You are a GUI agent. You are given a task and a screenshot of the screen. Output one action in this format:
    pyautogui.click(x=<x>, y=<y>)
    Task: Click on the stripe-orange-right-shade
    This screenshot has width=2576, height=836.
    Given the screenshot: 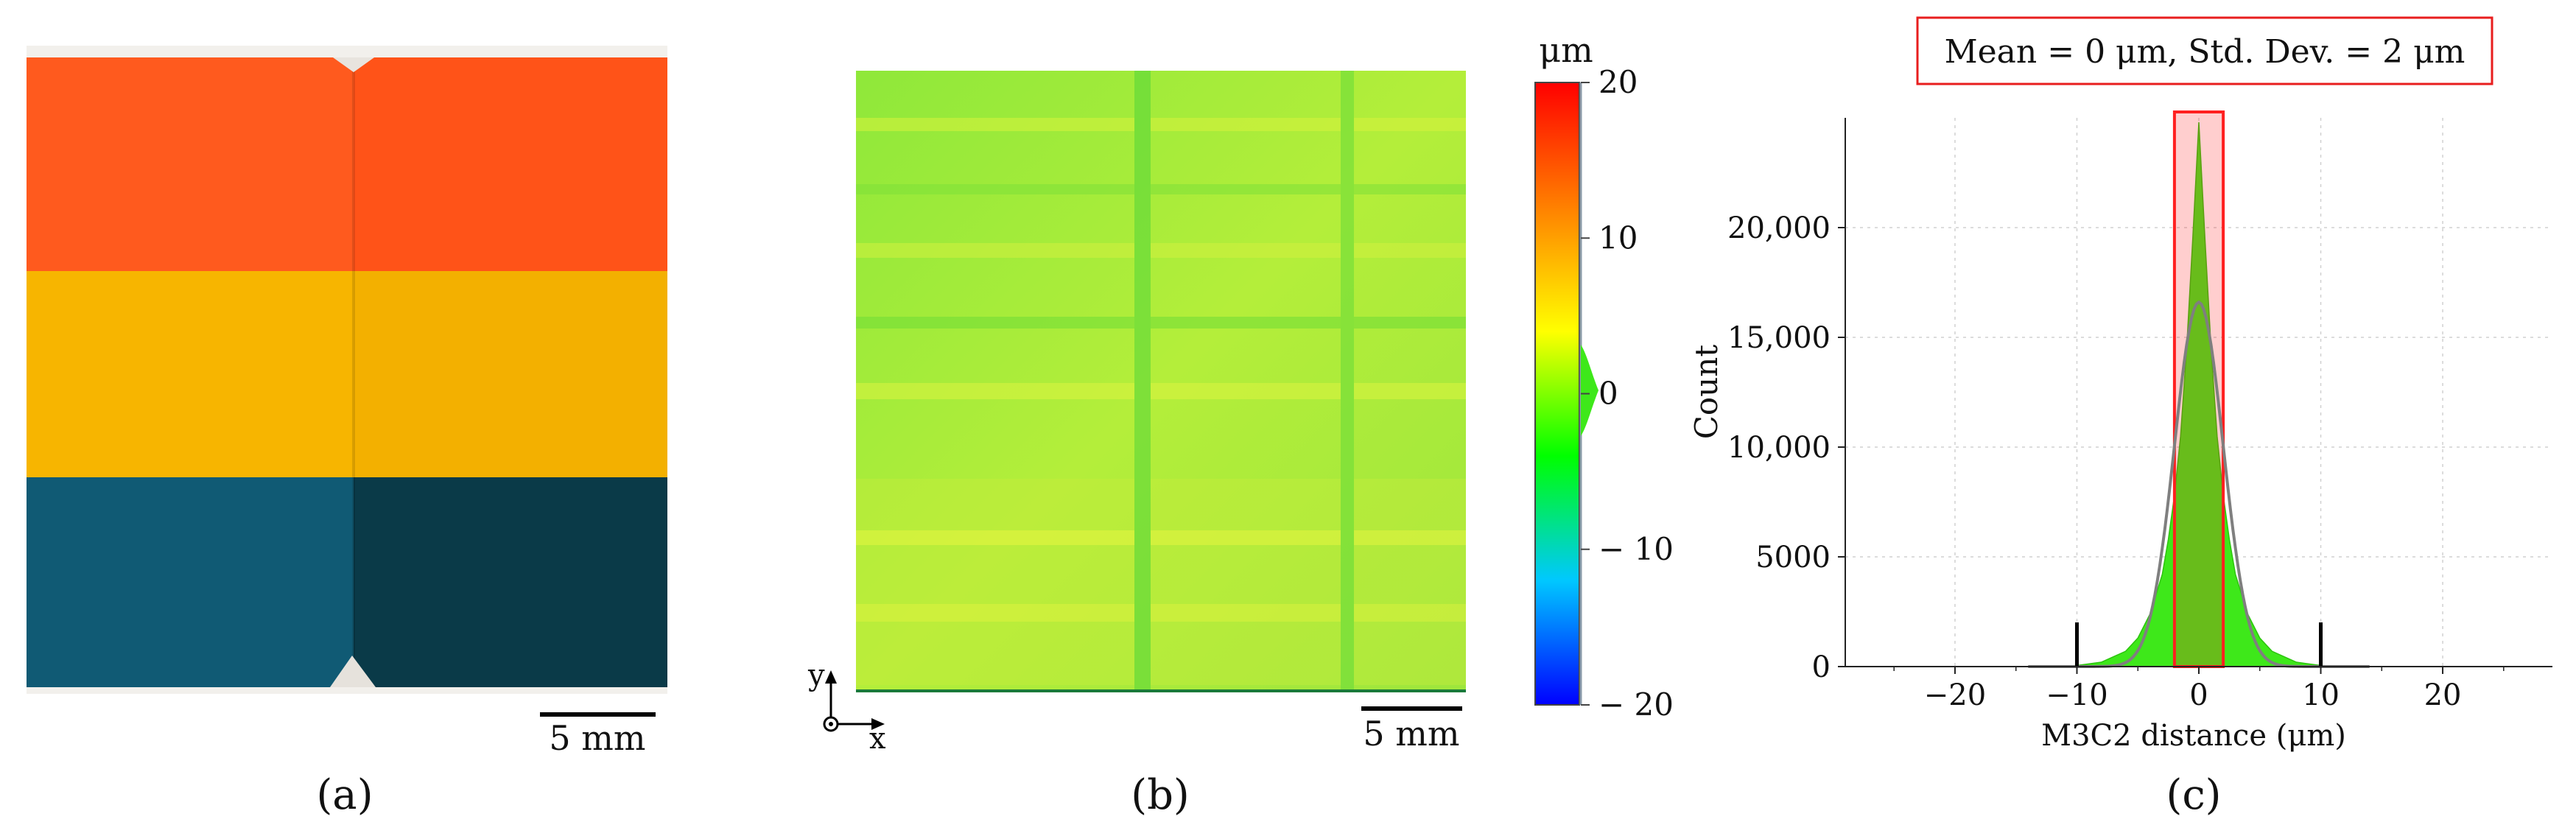 What is the action you would take?
    pyautogui.click(x=510, y=164)
    